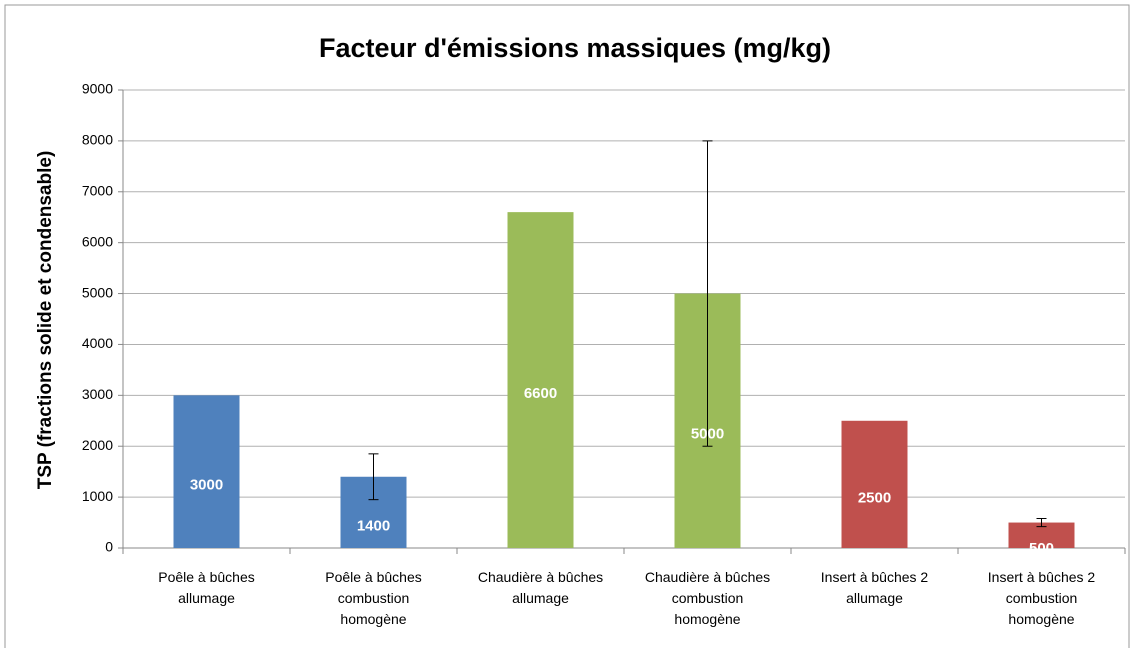 The height and width of the screenshot is (648, 1134). I want to click on y-tick-label: 6000, so click(97, 241).